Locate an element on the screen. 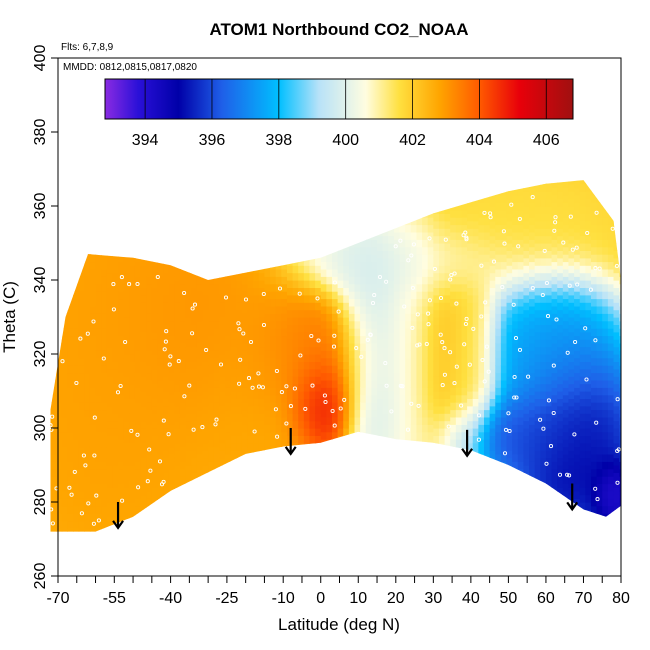 This screenshot has width=650, height=650. arrow-marker is located at coordinates (572, 497).